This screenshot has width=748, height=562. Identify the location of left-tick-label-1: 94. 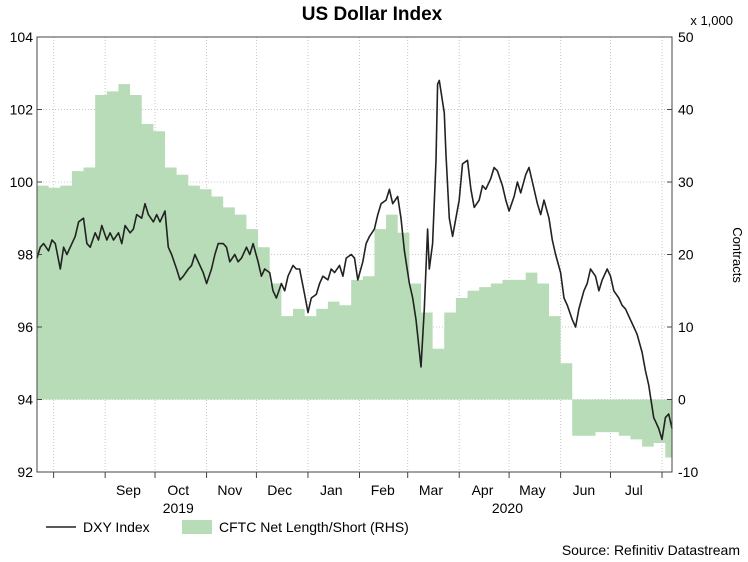
(25, 400).